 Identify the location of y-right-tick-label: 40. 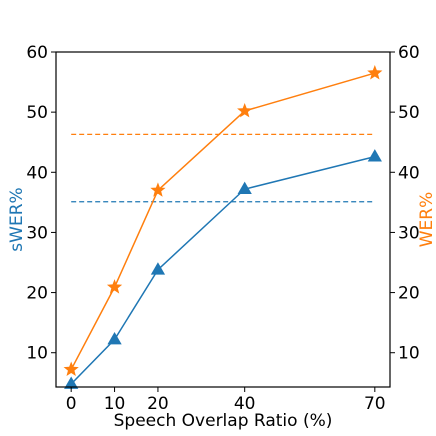
(409, 173).